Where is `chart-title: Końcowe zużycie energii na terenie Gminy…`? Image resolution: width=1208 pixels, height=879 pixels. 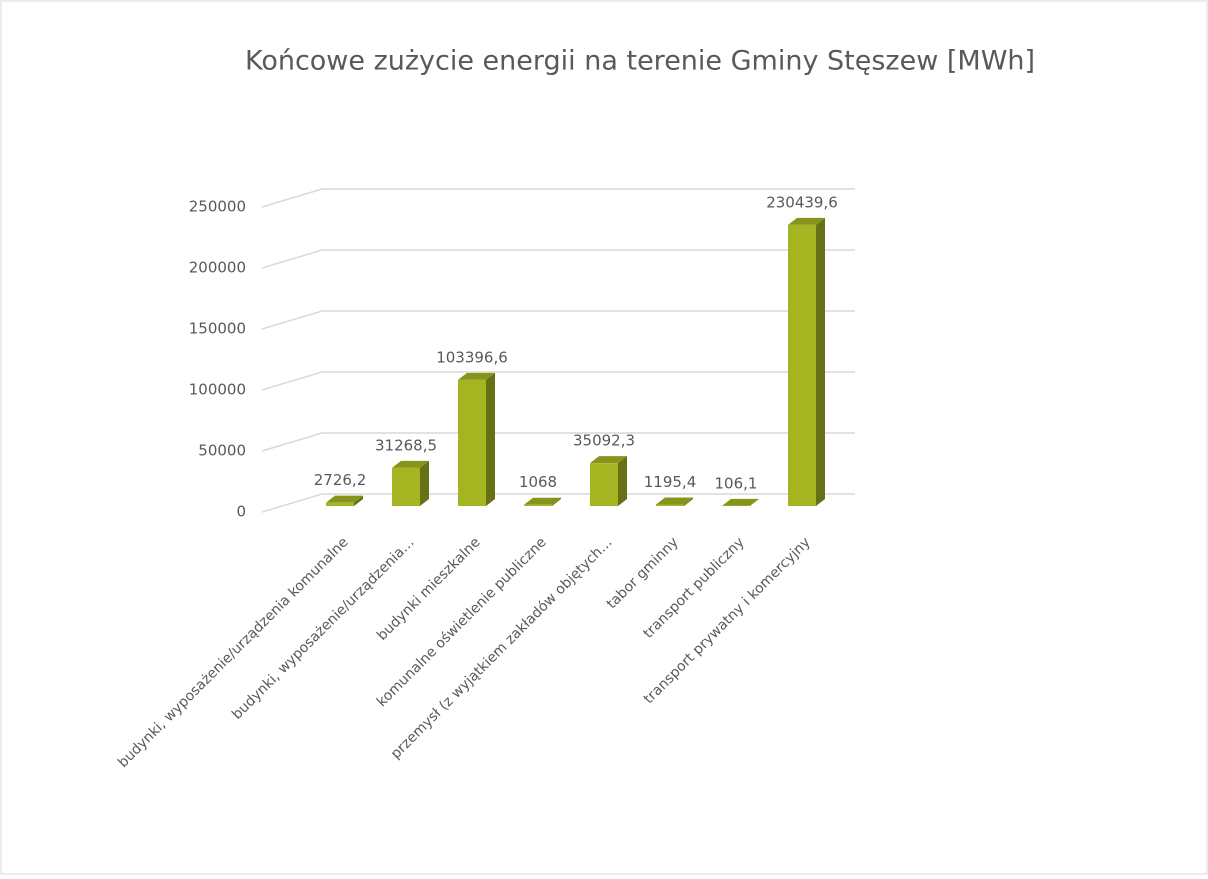 chart-title: Końcowe zużycie energii na terenie Gminy… is located at coordinates (640, 61).